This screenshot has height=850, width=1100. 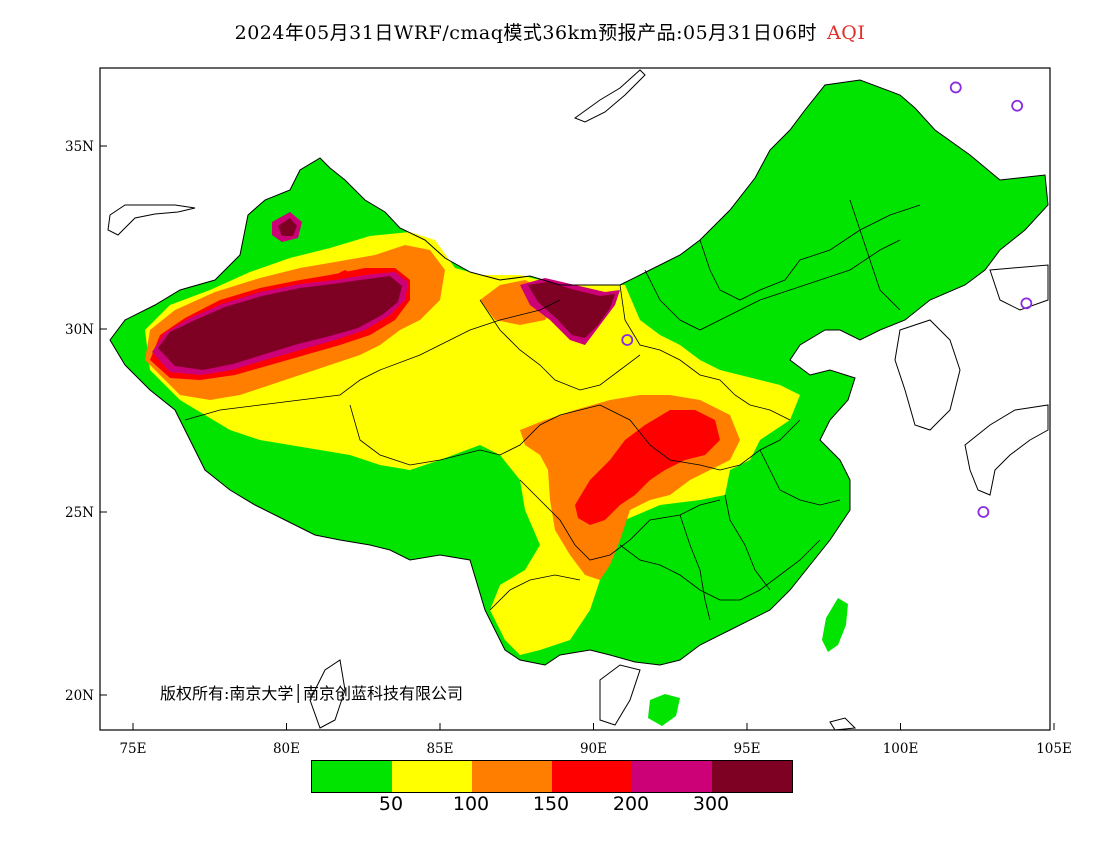 What do you see at coordinates (711, 804) in the screenshot?
I see `legend-label: 300` at bounding box center [711, 804].